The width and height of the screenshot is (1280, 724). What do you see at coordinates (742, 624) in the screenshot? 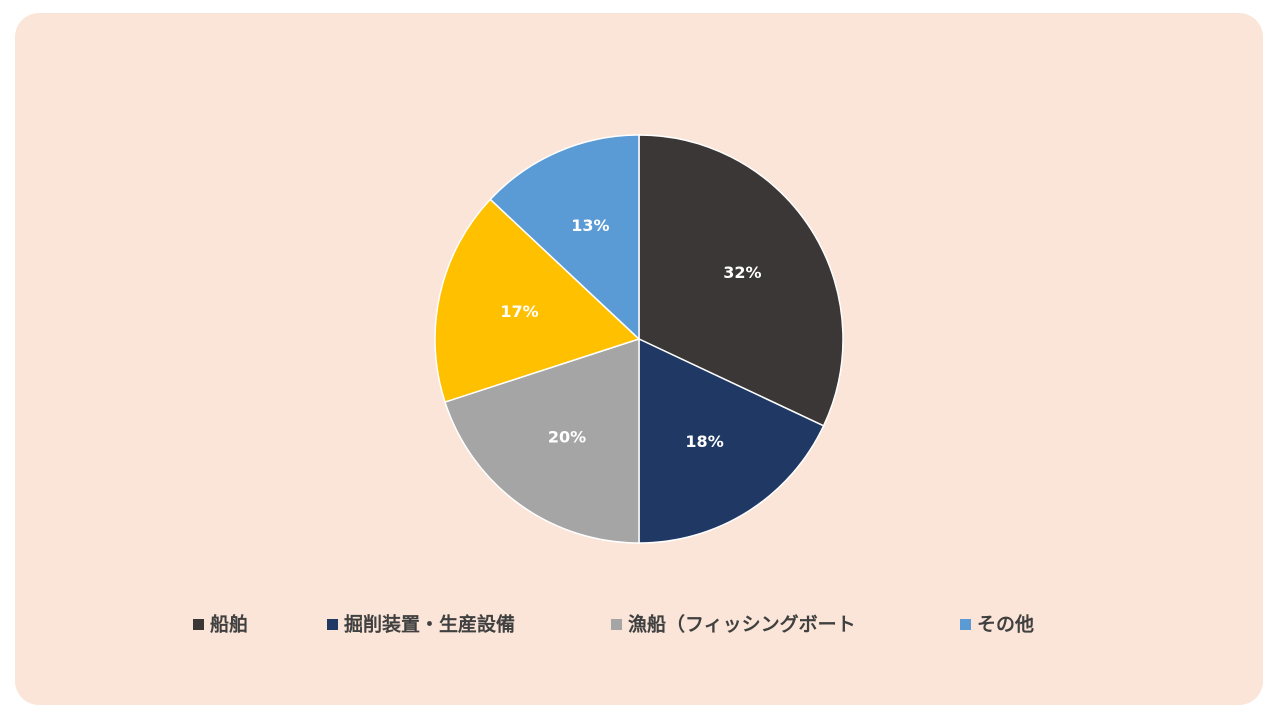
I see `legend-label: 漁船（フィッシングボート` at bounding box center [742, 624].